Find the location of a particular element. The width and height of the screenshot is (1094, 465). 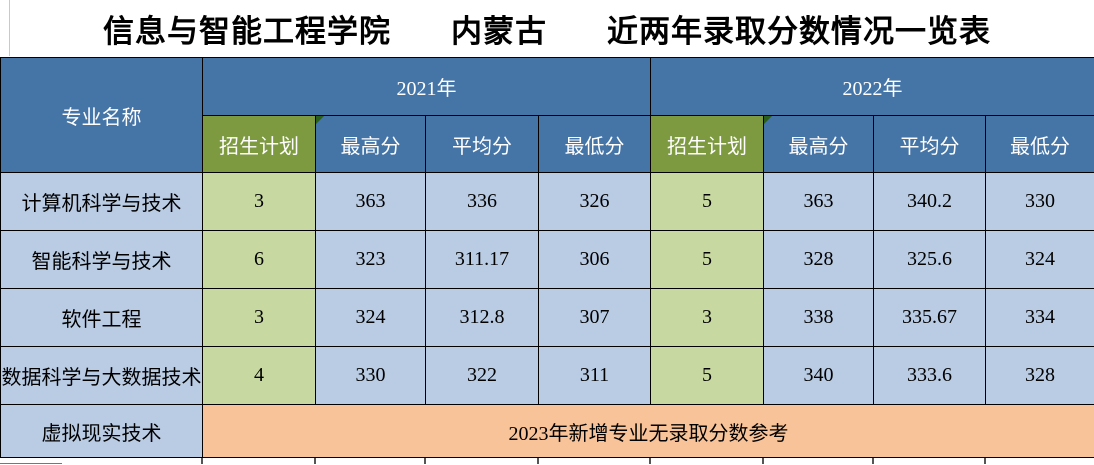

title-college: 信息与智能工程学院 is located at coordinates (247, 31).